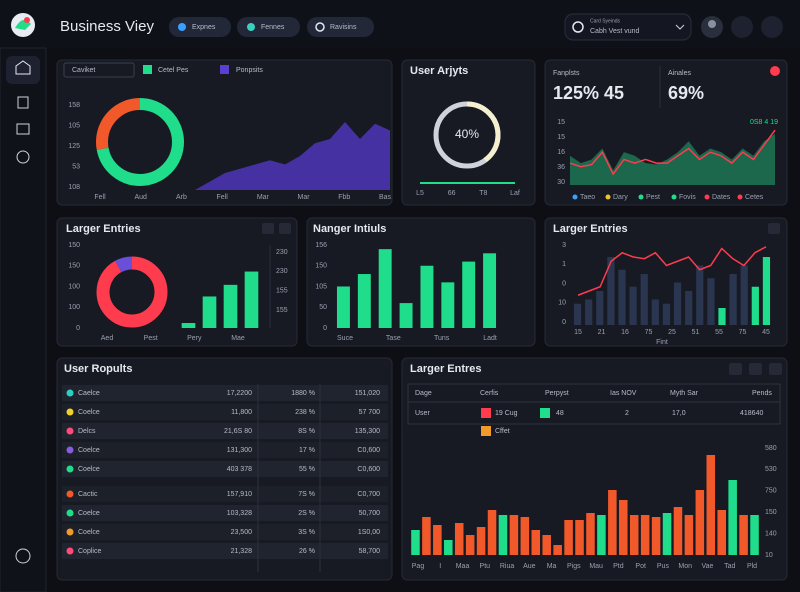 The width and height of the screenshot is (800, 592). What do you see at coordinates (367, 431) in the screenshot?
I see `cell: 135,300` at bounding box center [367, 431].